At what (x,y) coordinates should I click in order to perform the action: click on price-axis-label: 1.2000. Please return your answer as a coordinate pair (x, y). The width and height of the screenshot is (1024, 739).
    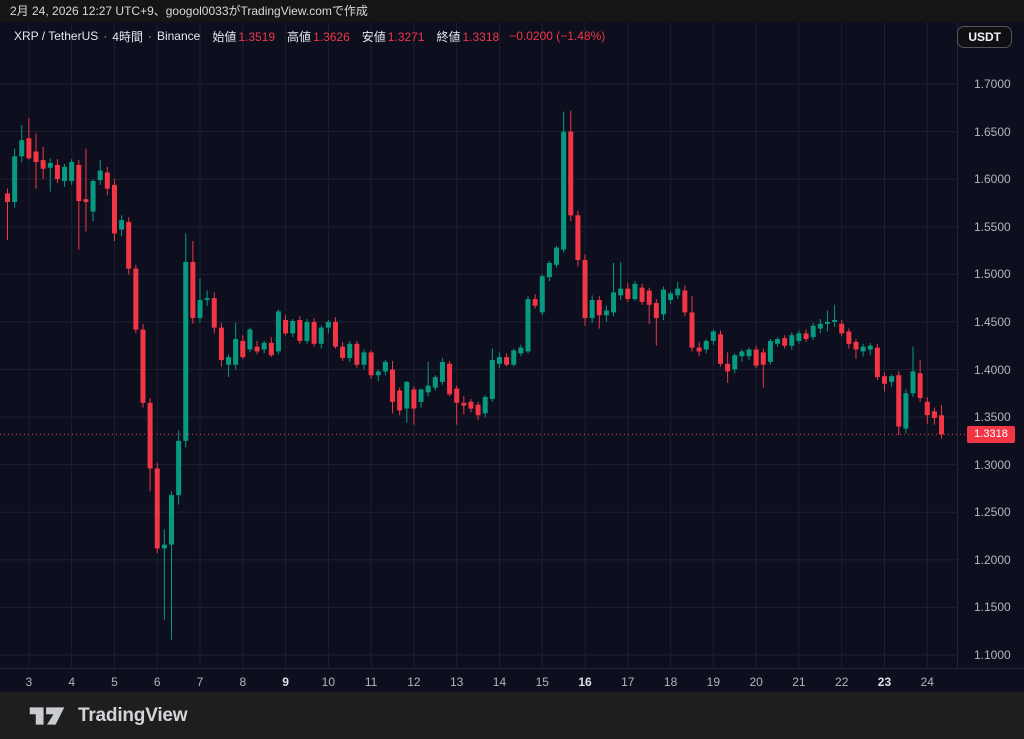
    Looking at the image, I should click on (992, 559).